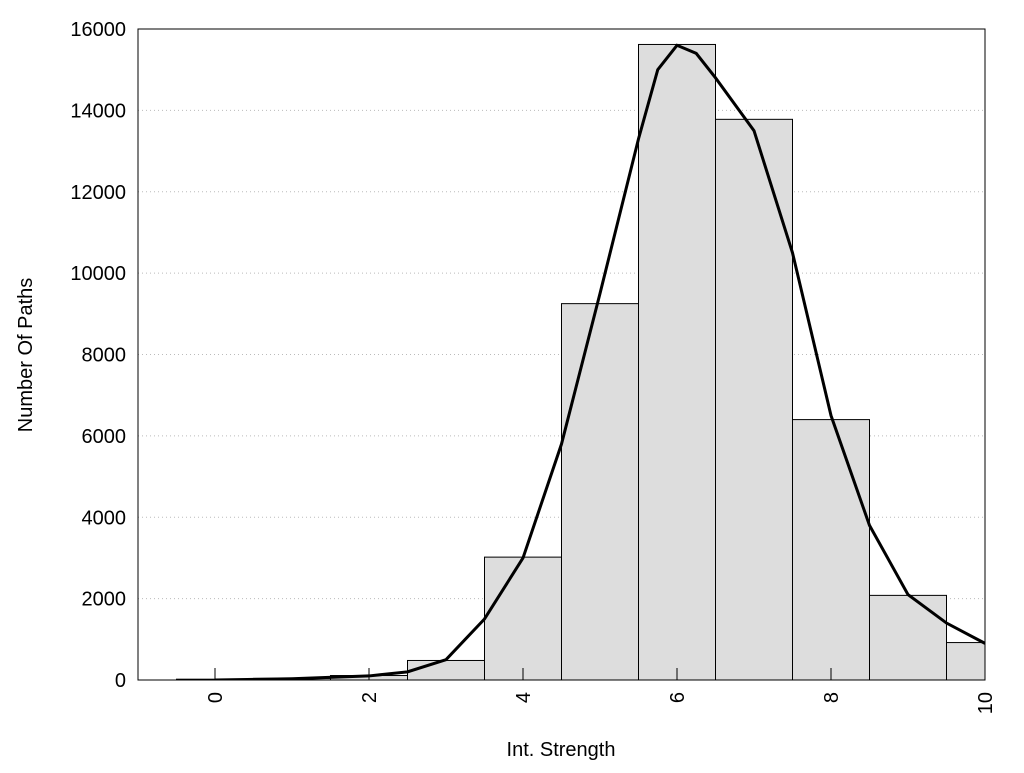  I want to click on y-tick-label: 0, so click(120, 681).